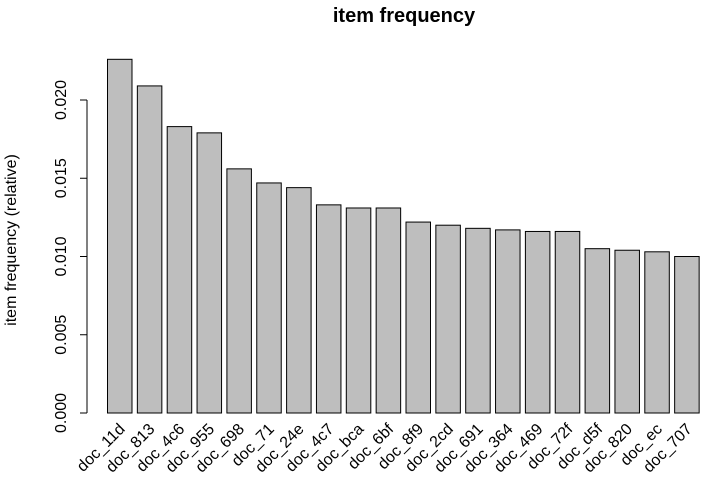  I want to click on y-tick-label: 0.020, so click(61, 100).